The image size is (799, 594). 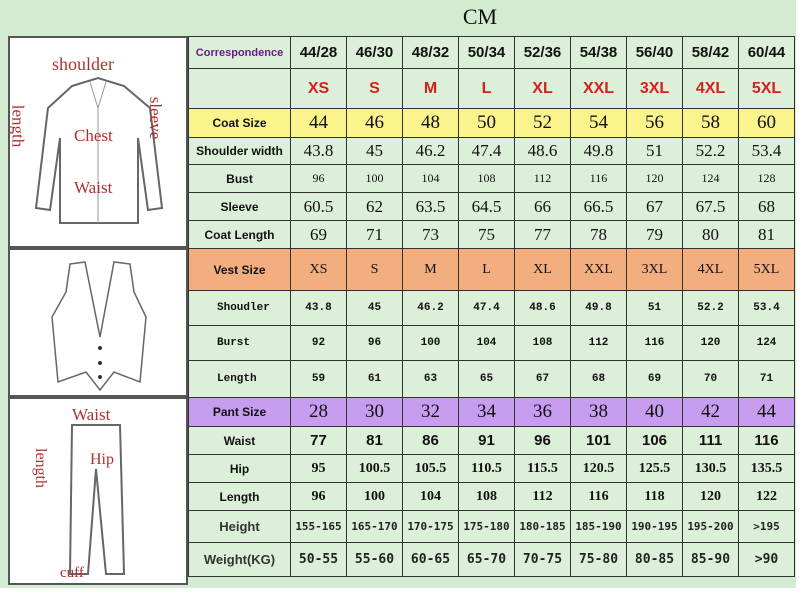 What do you see at coordinates (598, 343) in the screenshot?
I see `vest-row-value: 112` at bounding box center [598, 343].